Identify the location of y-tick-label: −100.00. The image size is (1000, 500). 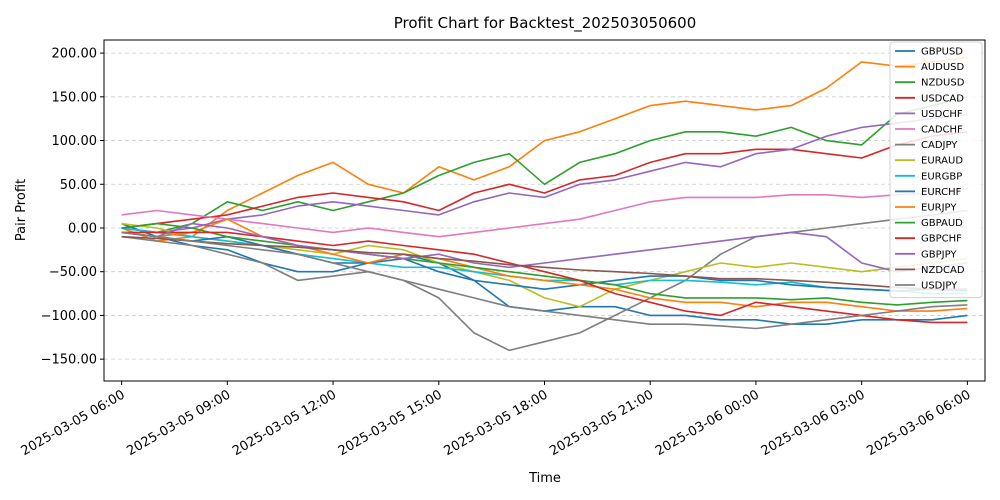
(69, 316).